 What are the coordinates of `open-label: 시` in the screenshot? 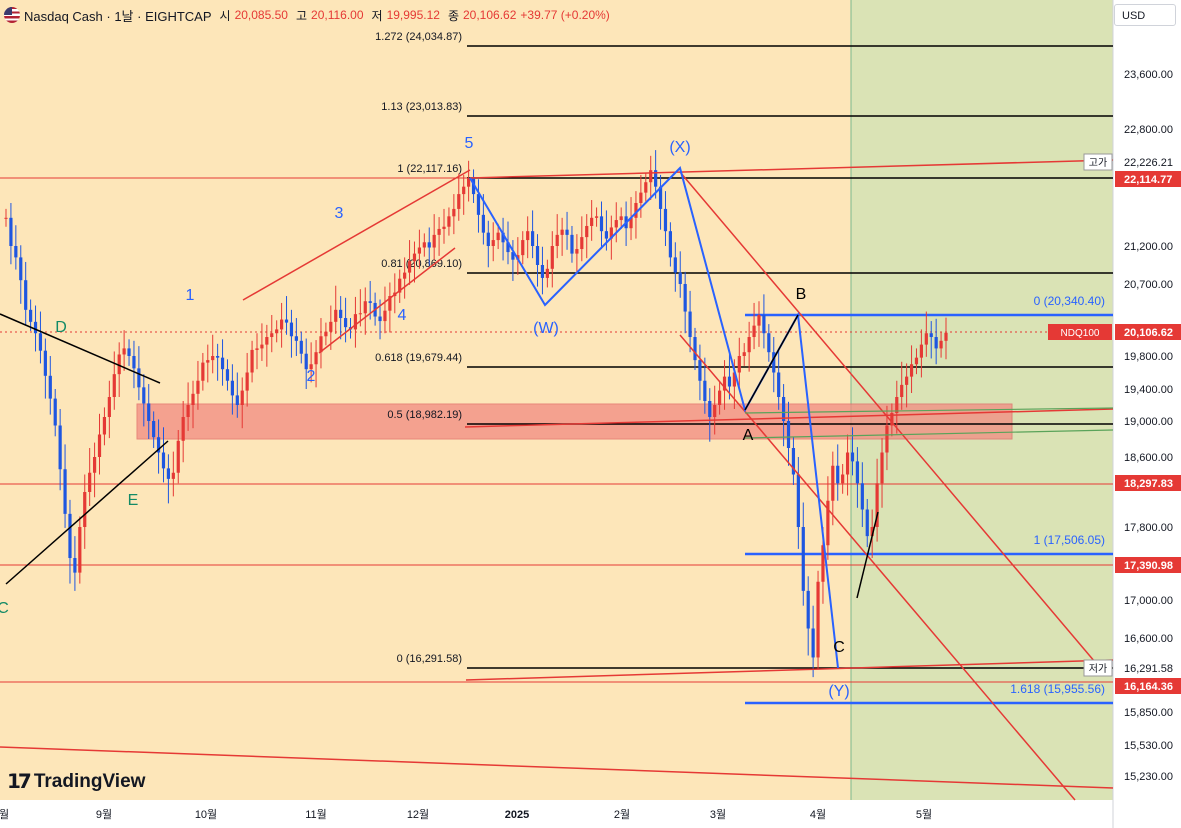 It's located at (225, 15).